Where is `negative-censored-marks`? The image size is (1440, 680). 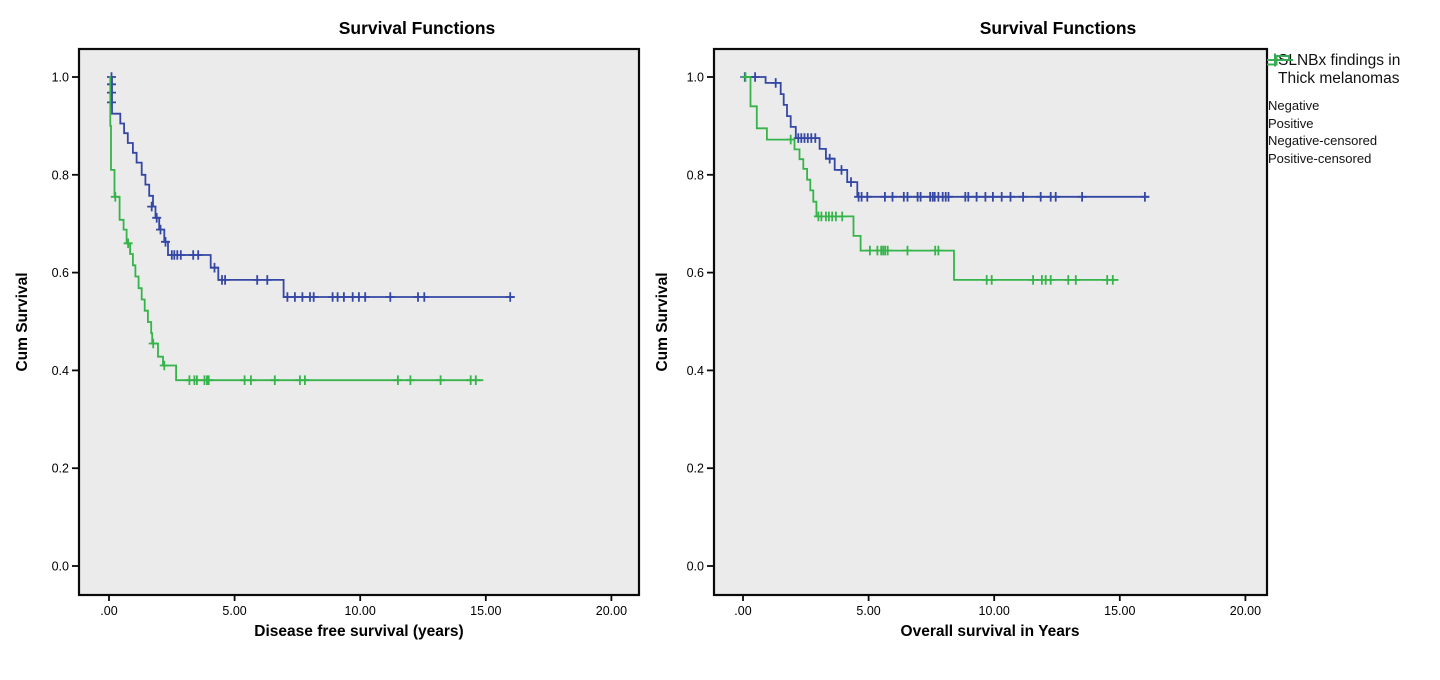
negative-censored-marks is located at coordinates (311, 187).